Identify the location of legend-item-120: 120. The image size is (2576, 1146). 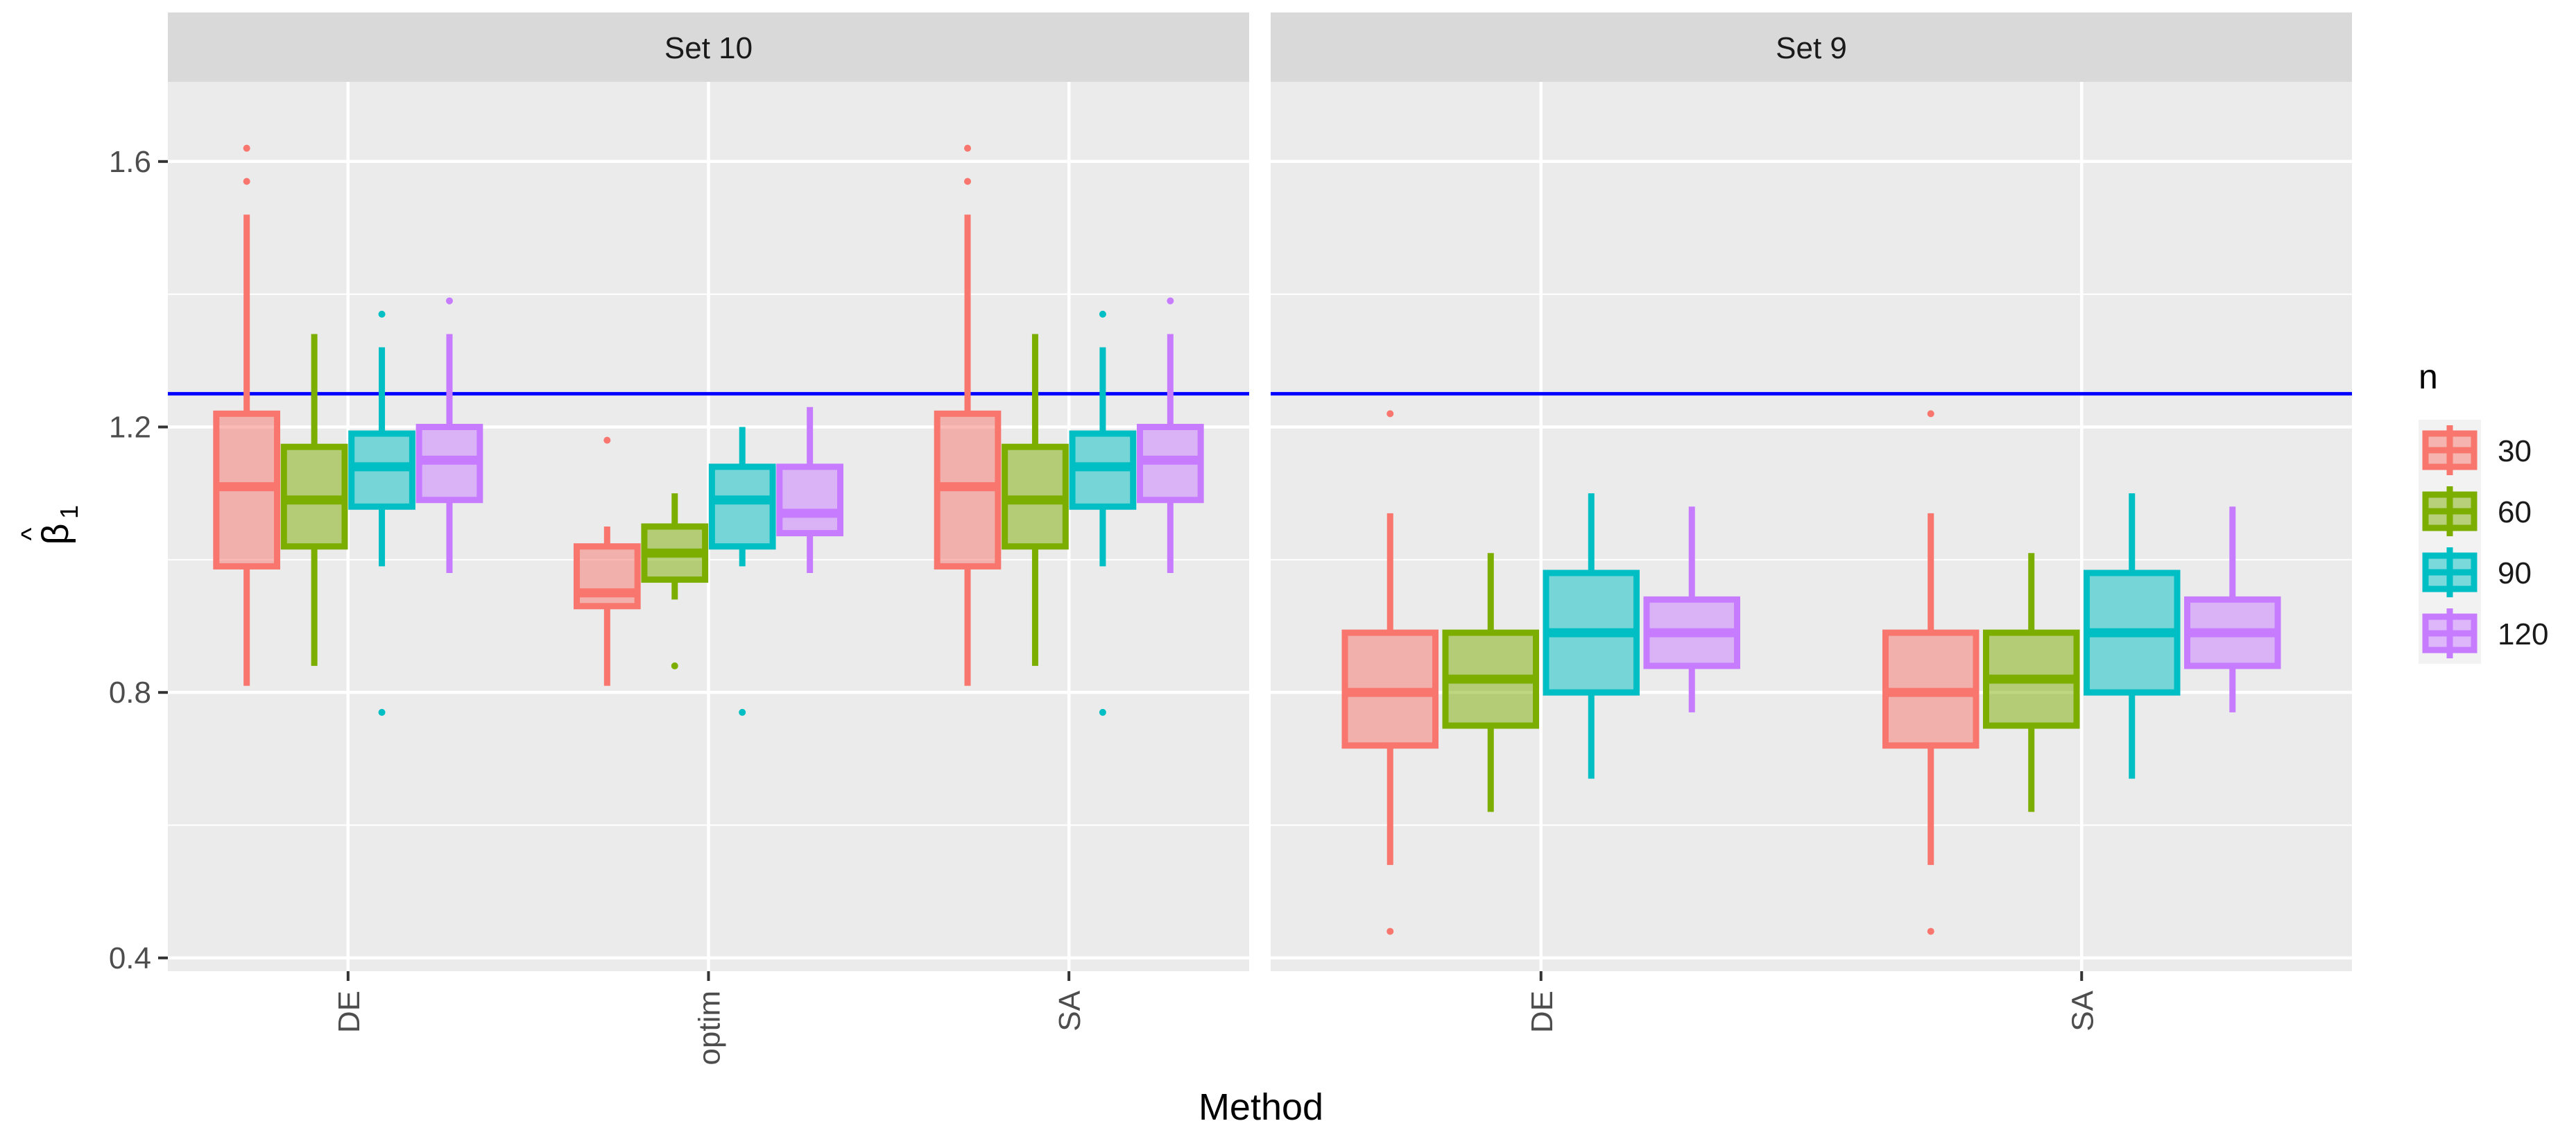
(2485, 633).